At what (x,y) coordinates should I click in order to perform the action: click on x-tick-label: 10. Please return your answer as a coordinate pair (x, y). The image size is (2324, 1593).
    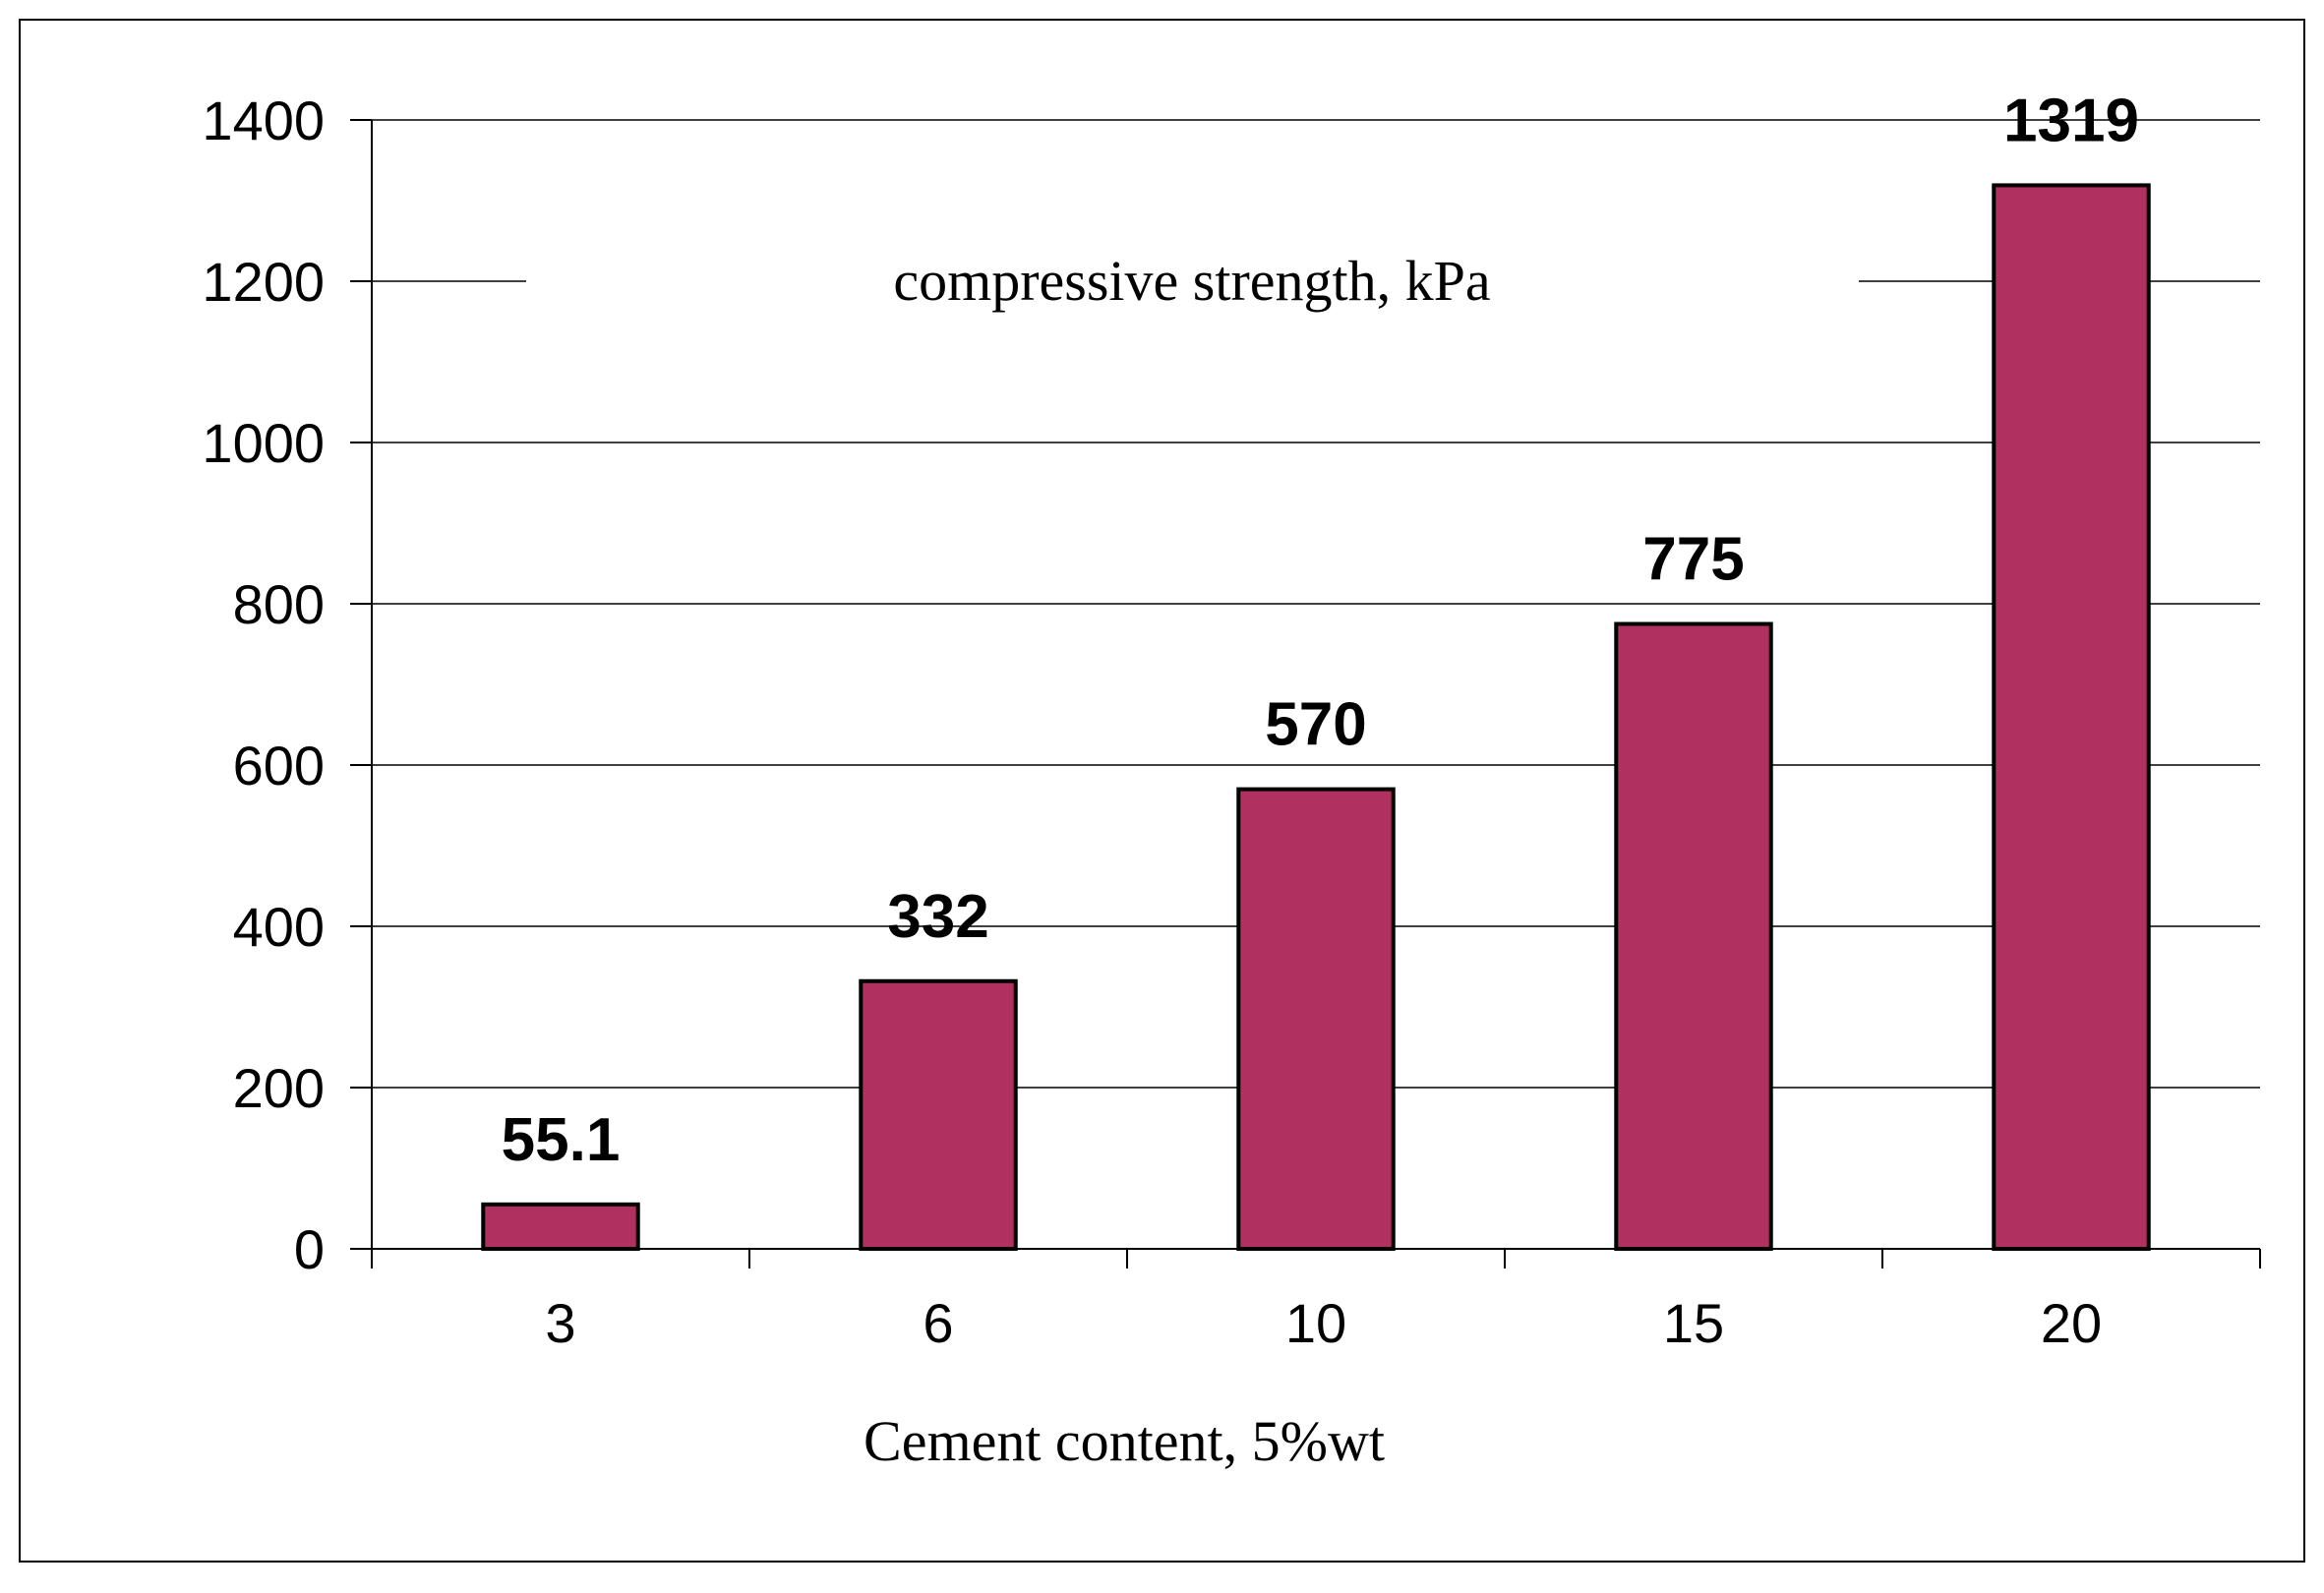
    Looking at the image, I should click on (1315, 1323).